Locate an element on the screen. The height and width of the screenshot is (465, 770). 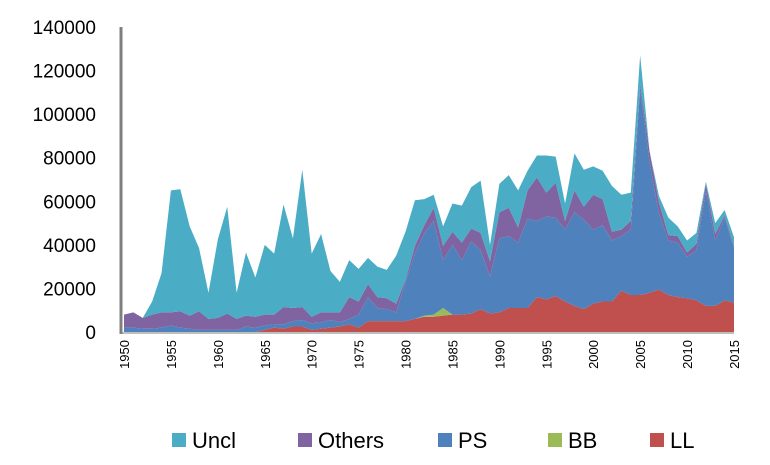
x-tick-label: 1980 is located at coordinates (406, 354).